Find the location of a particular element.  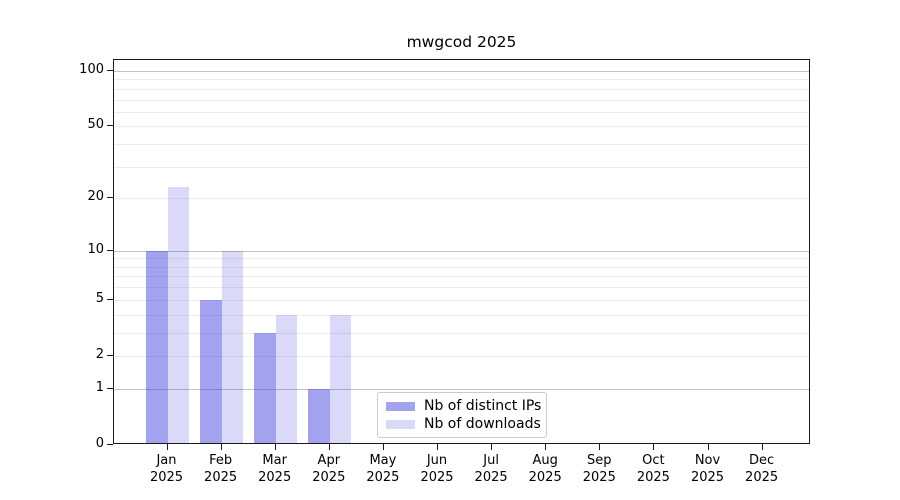

legend-swatch-downloads is located at coordinates (400, 424).